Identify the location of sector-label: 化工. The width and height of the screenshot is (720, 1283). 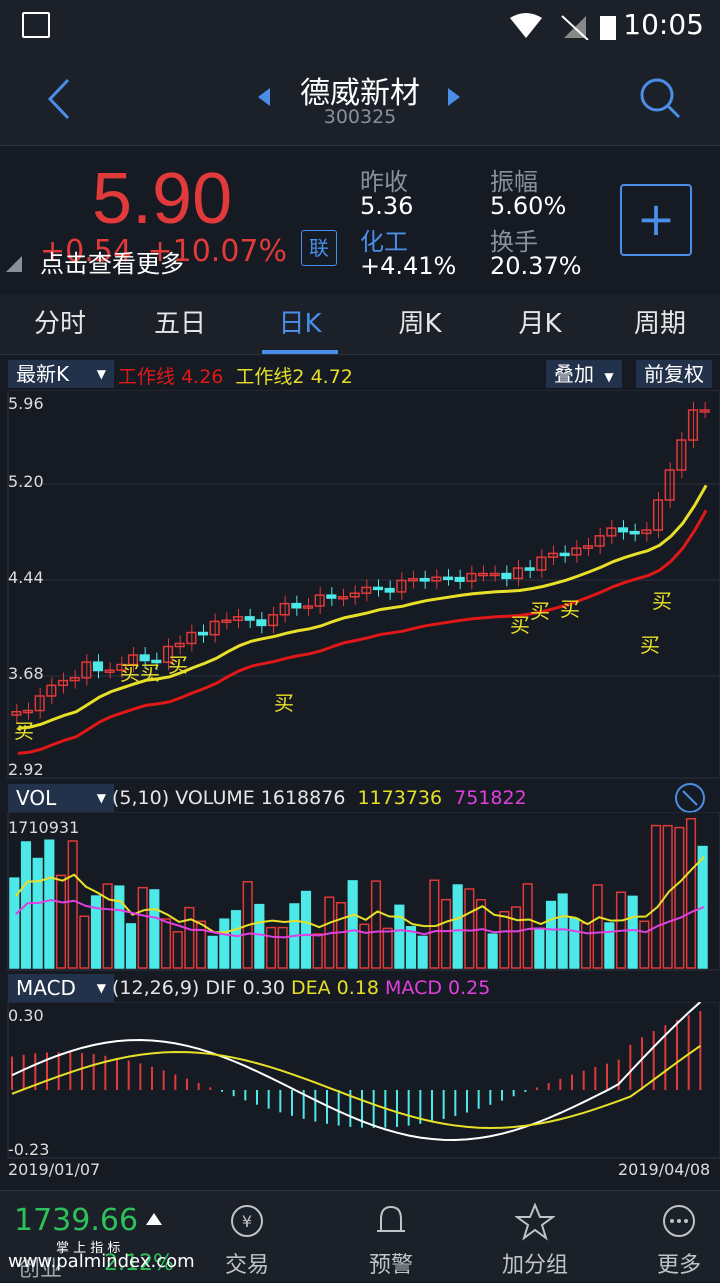
(384, 242).